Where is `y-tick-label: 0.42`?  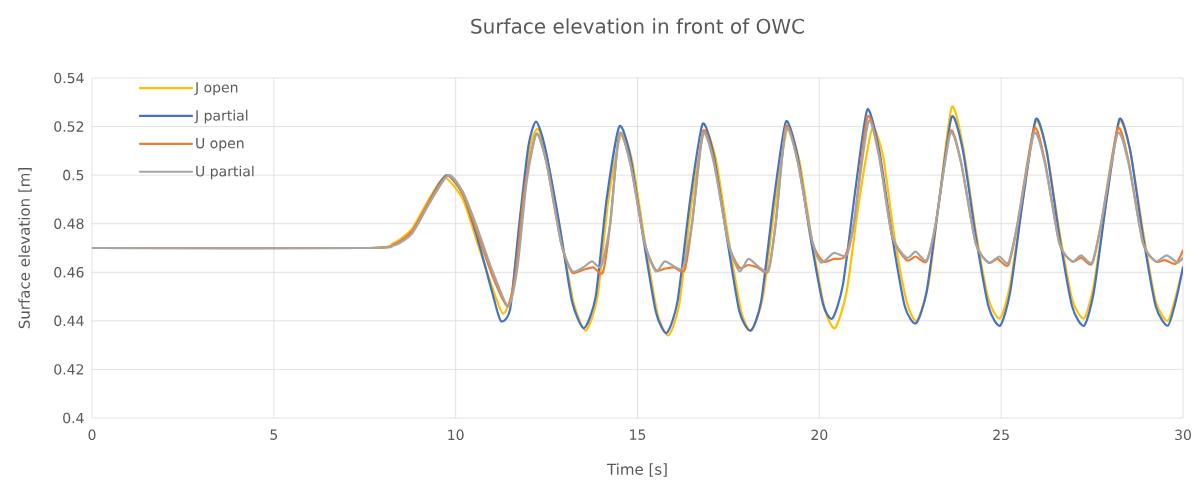 y-tick-label: 0.42 is located at coordinates (69, 369).